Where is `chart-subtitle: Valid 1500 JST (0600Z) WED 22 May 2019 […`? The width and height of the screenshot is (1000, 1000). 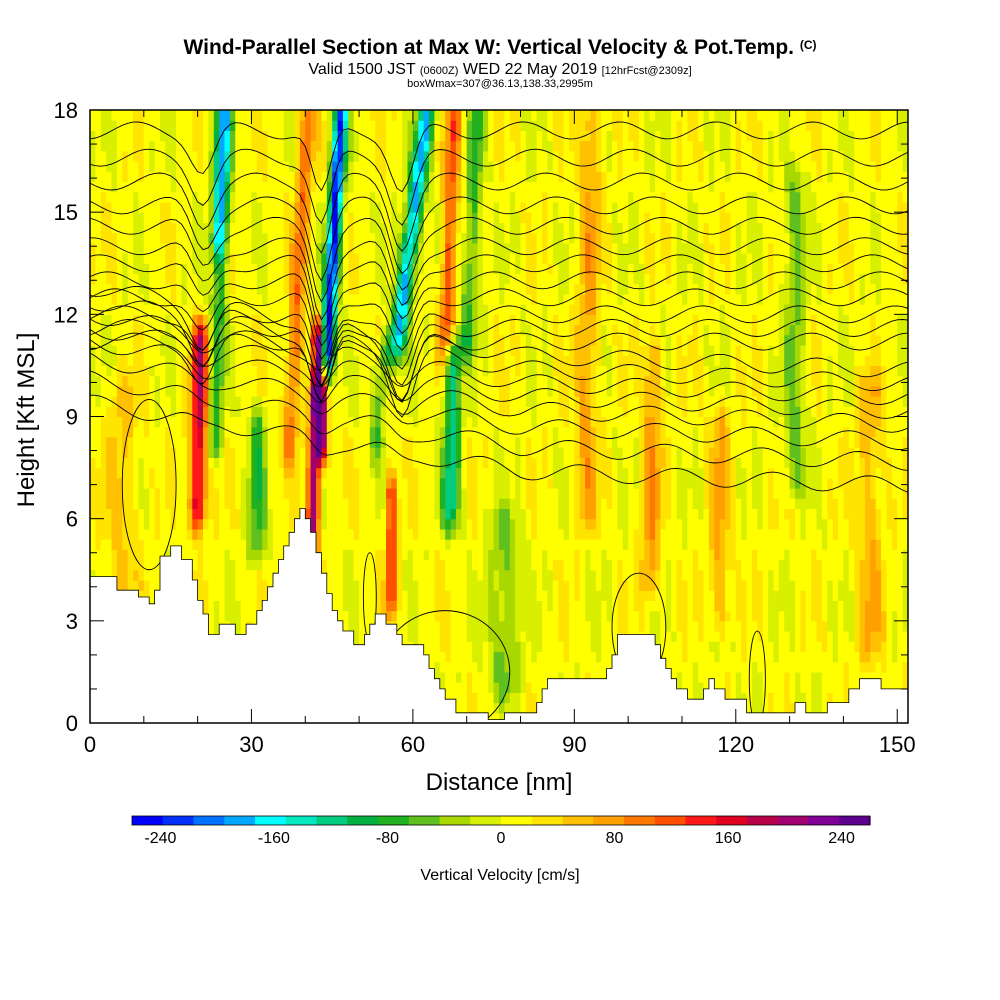 chart-subtitle: Valid 1500 JST (0600Z) WED 22 May 2019 [… is located at coordinates (500, 70).